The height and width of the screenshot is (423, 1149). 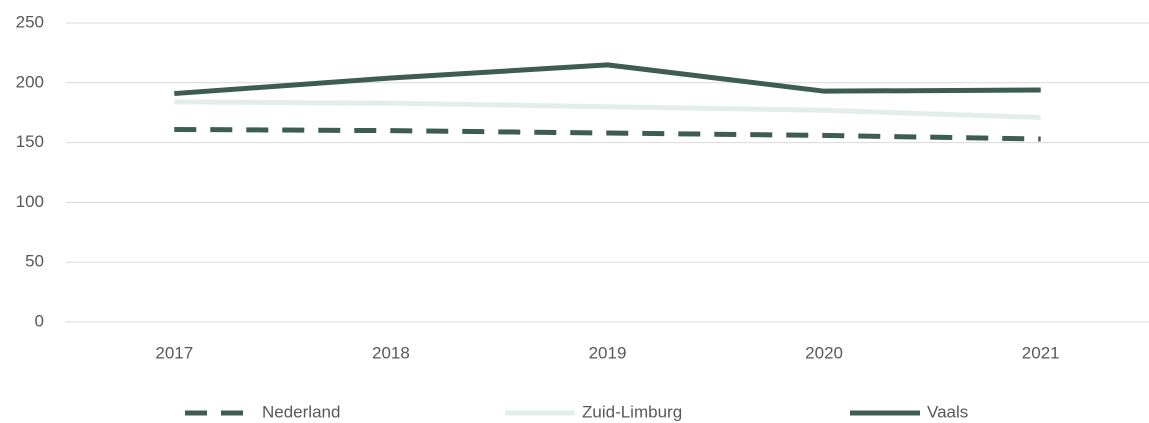 I want to click on y-tick-label: 0, so click(x=39, y=320).